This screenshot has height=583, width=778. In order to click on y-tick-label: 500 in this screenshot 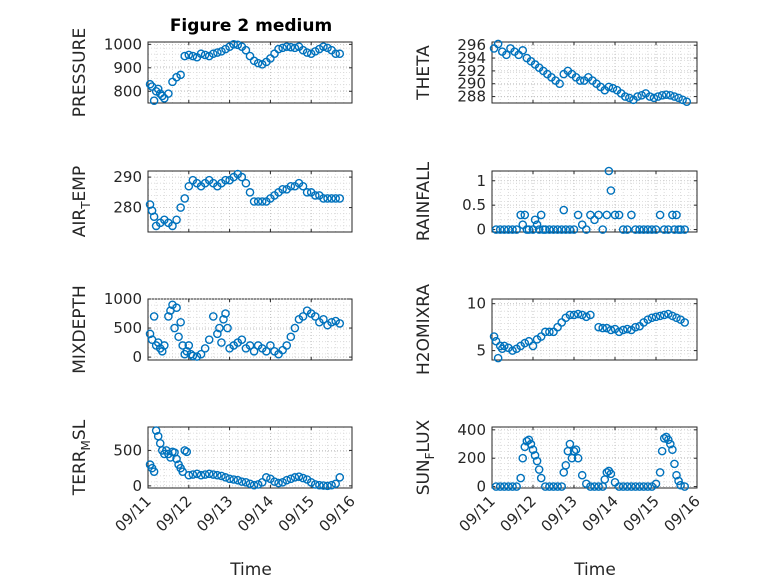, I will do `click(127, 450)`.